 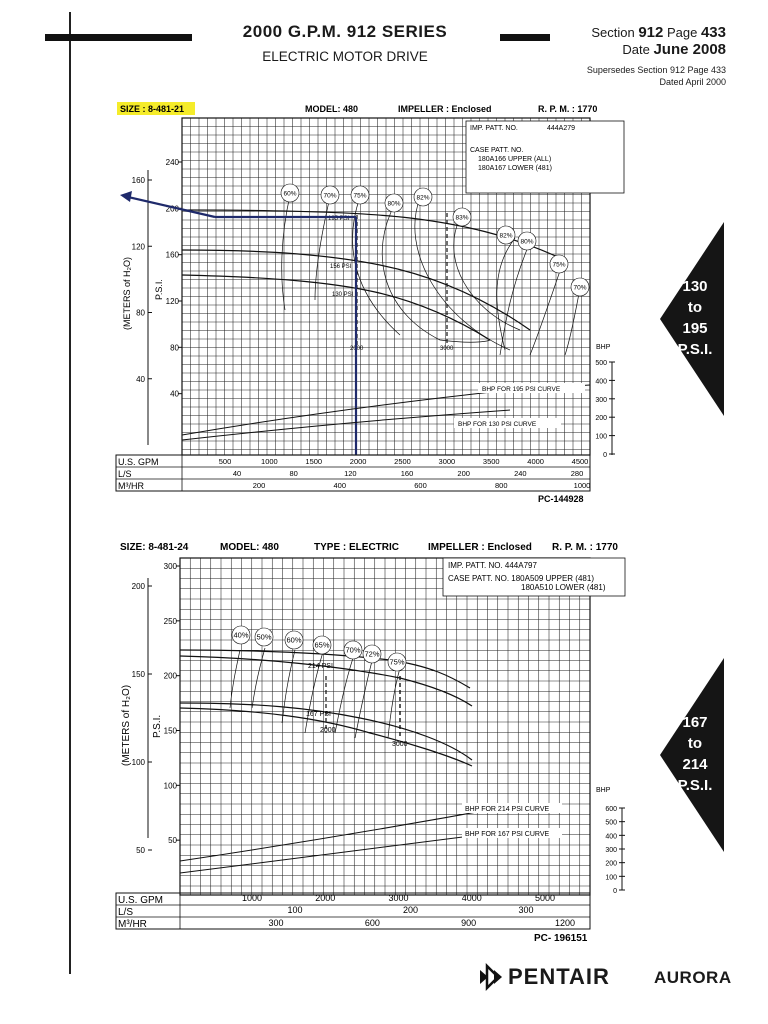 What do you see at coordinates (521, 578) in the screenshot?
I see `chart2-case-patt: CASE PATT. NO. 180A509 UPPER (481)` at bounding box center [521, 578].